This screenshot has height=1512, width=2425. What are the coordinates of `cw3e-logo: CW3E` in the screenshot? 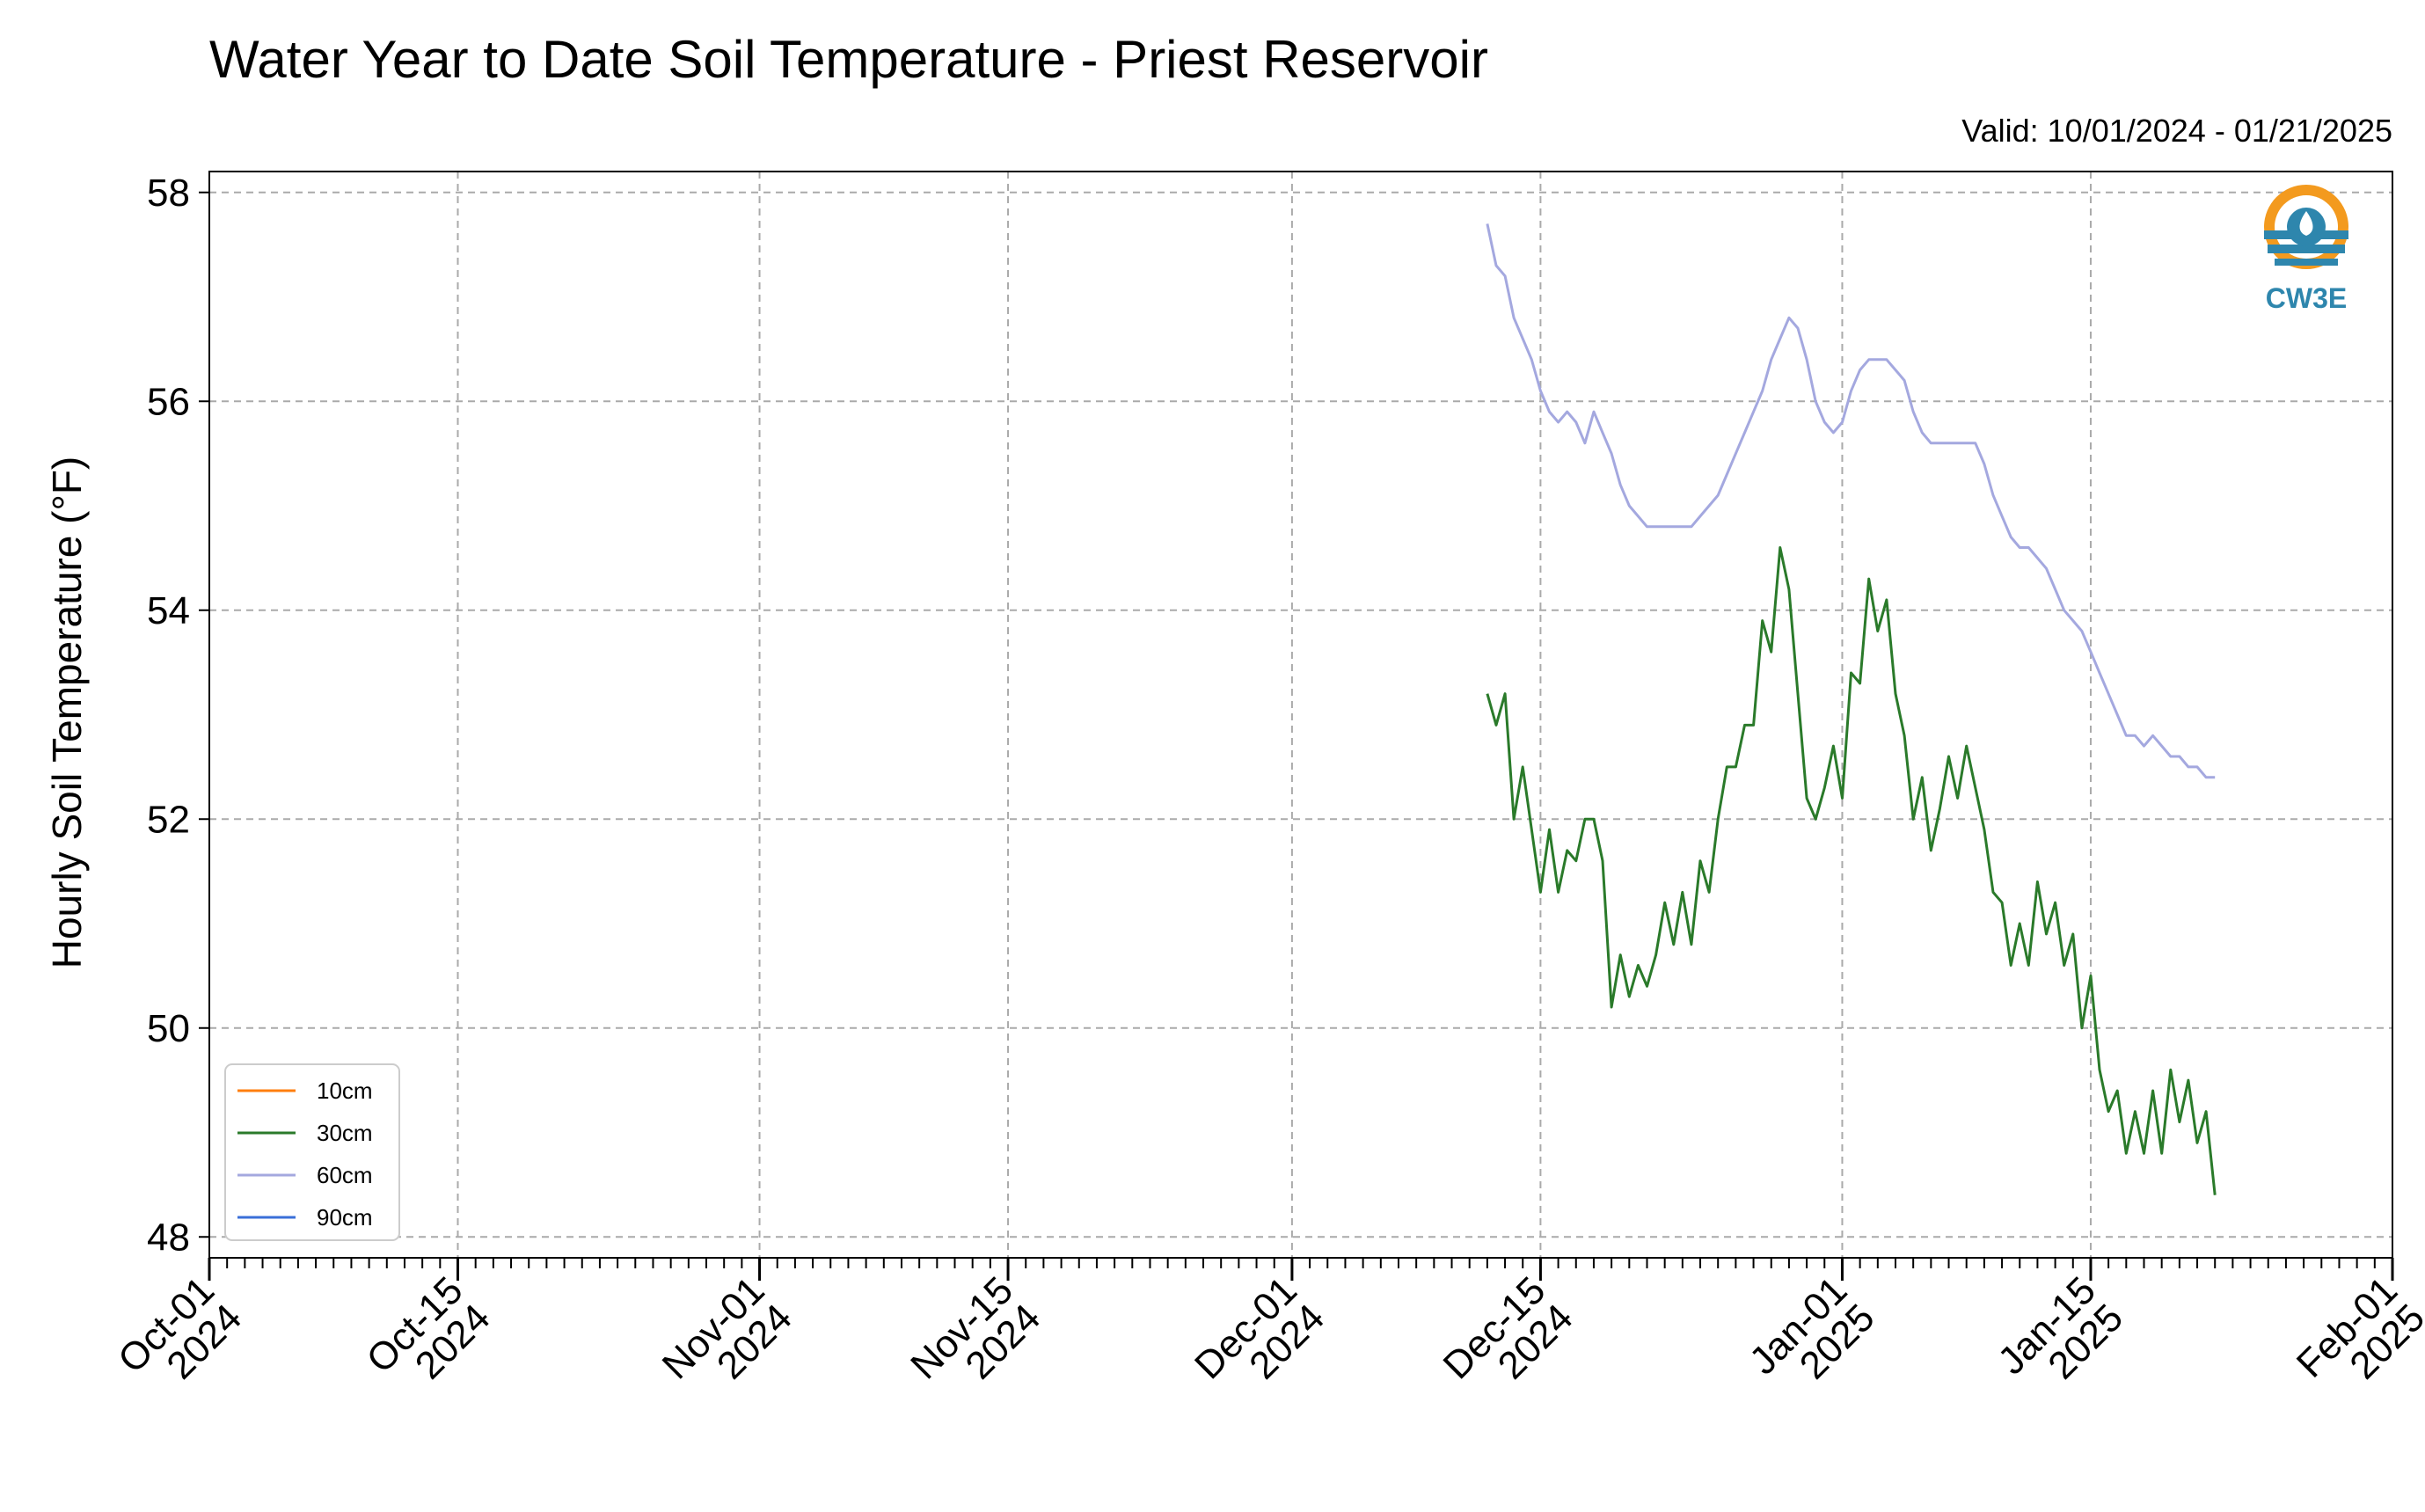 It's located at (2306, 249).